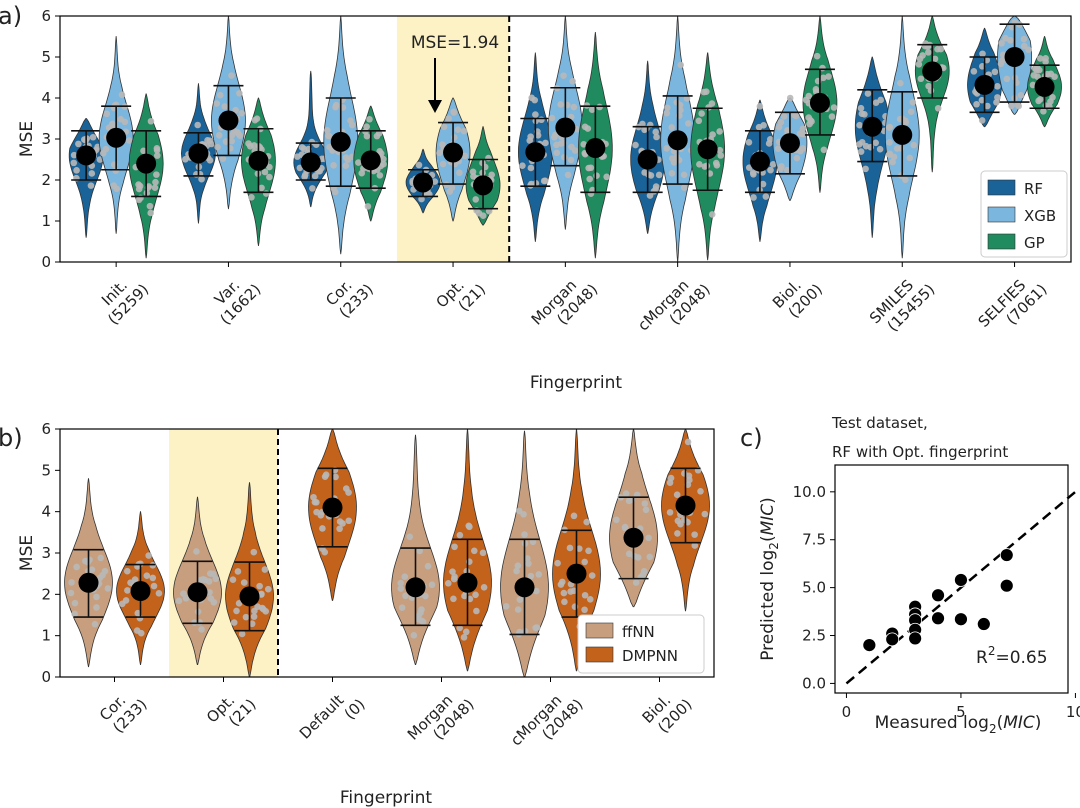 The height and width of the screenshot is (808, 1080). Describe the element at coordinates (814, 588) in the screenshot. I see `y-tick-label: 5.0` at that location.